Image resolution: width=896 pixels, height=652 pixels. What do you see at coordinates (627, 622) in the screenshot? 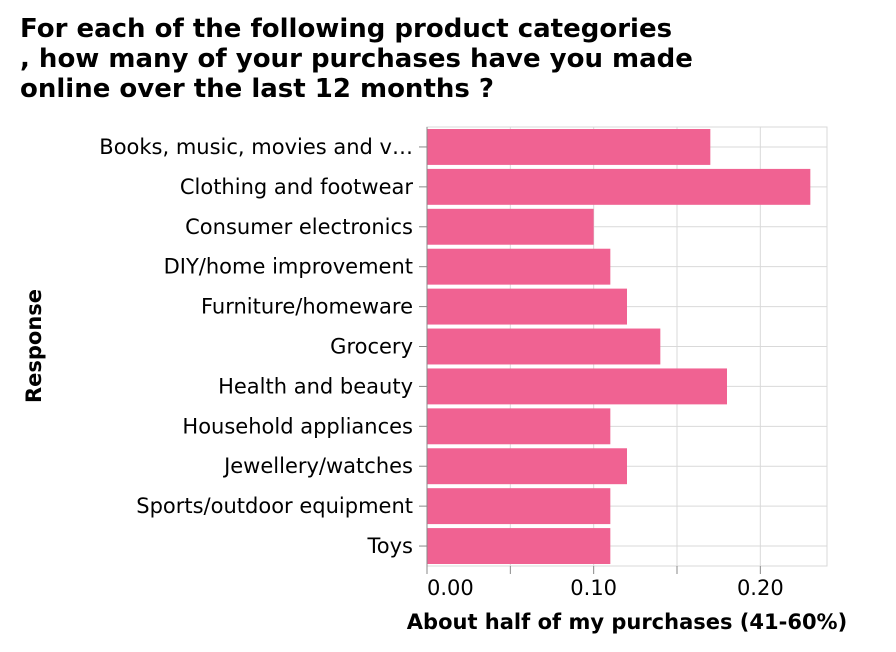
I see `x-axis-title: About half of my purchases (41-60%)` at bounding box center [627, 622].